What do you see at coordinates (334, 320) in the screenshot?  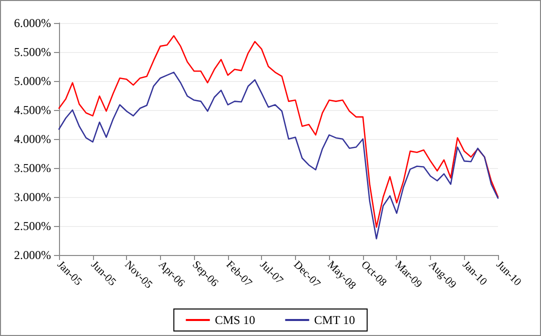 I see `legend-label: CMT 10` at bounding box center [334, 320].